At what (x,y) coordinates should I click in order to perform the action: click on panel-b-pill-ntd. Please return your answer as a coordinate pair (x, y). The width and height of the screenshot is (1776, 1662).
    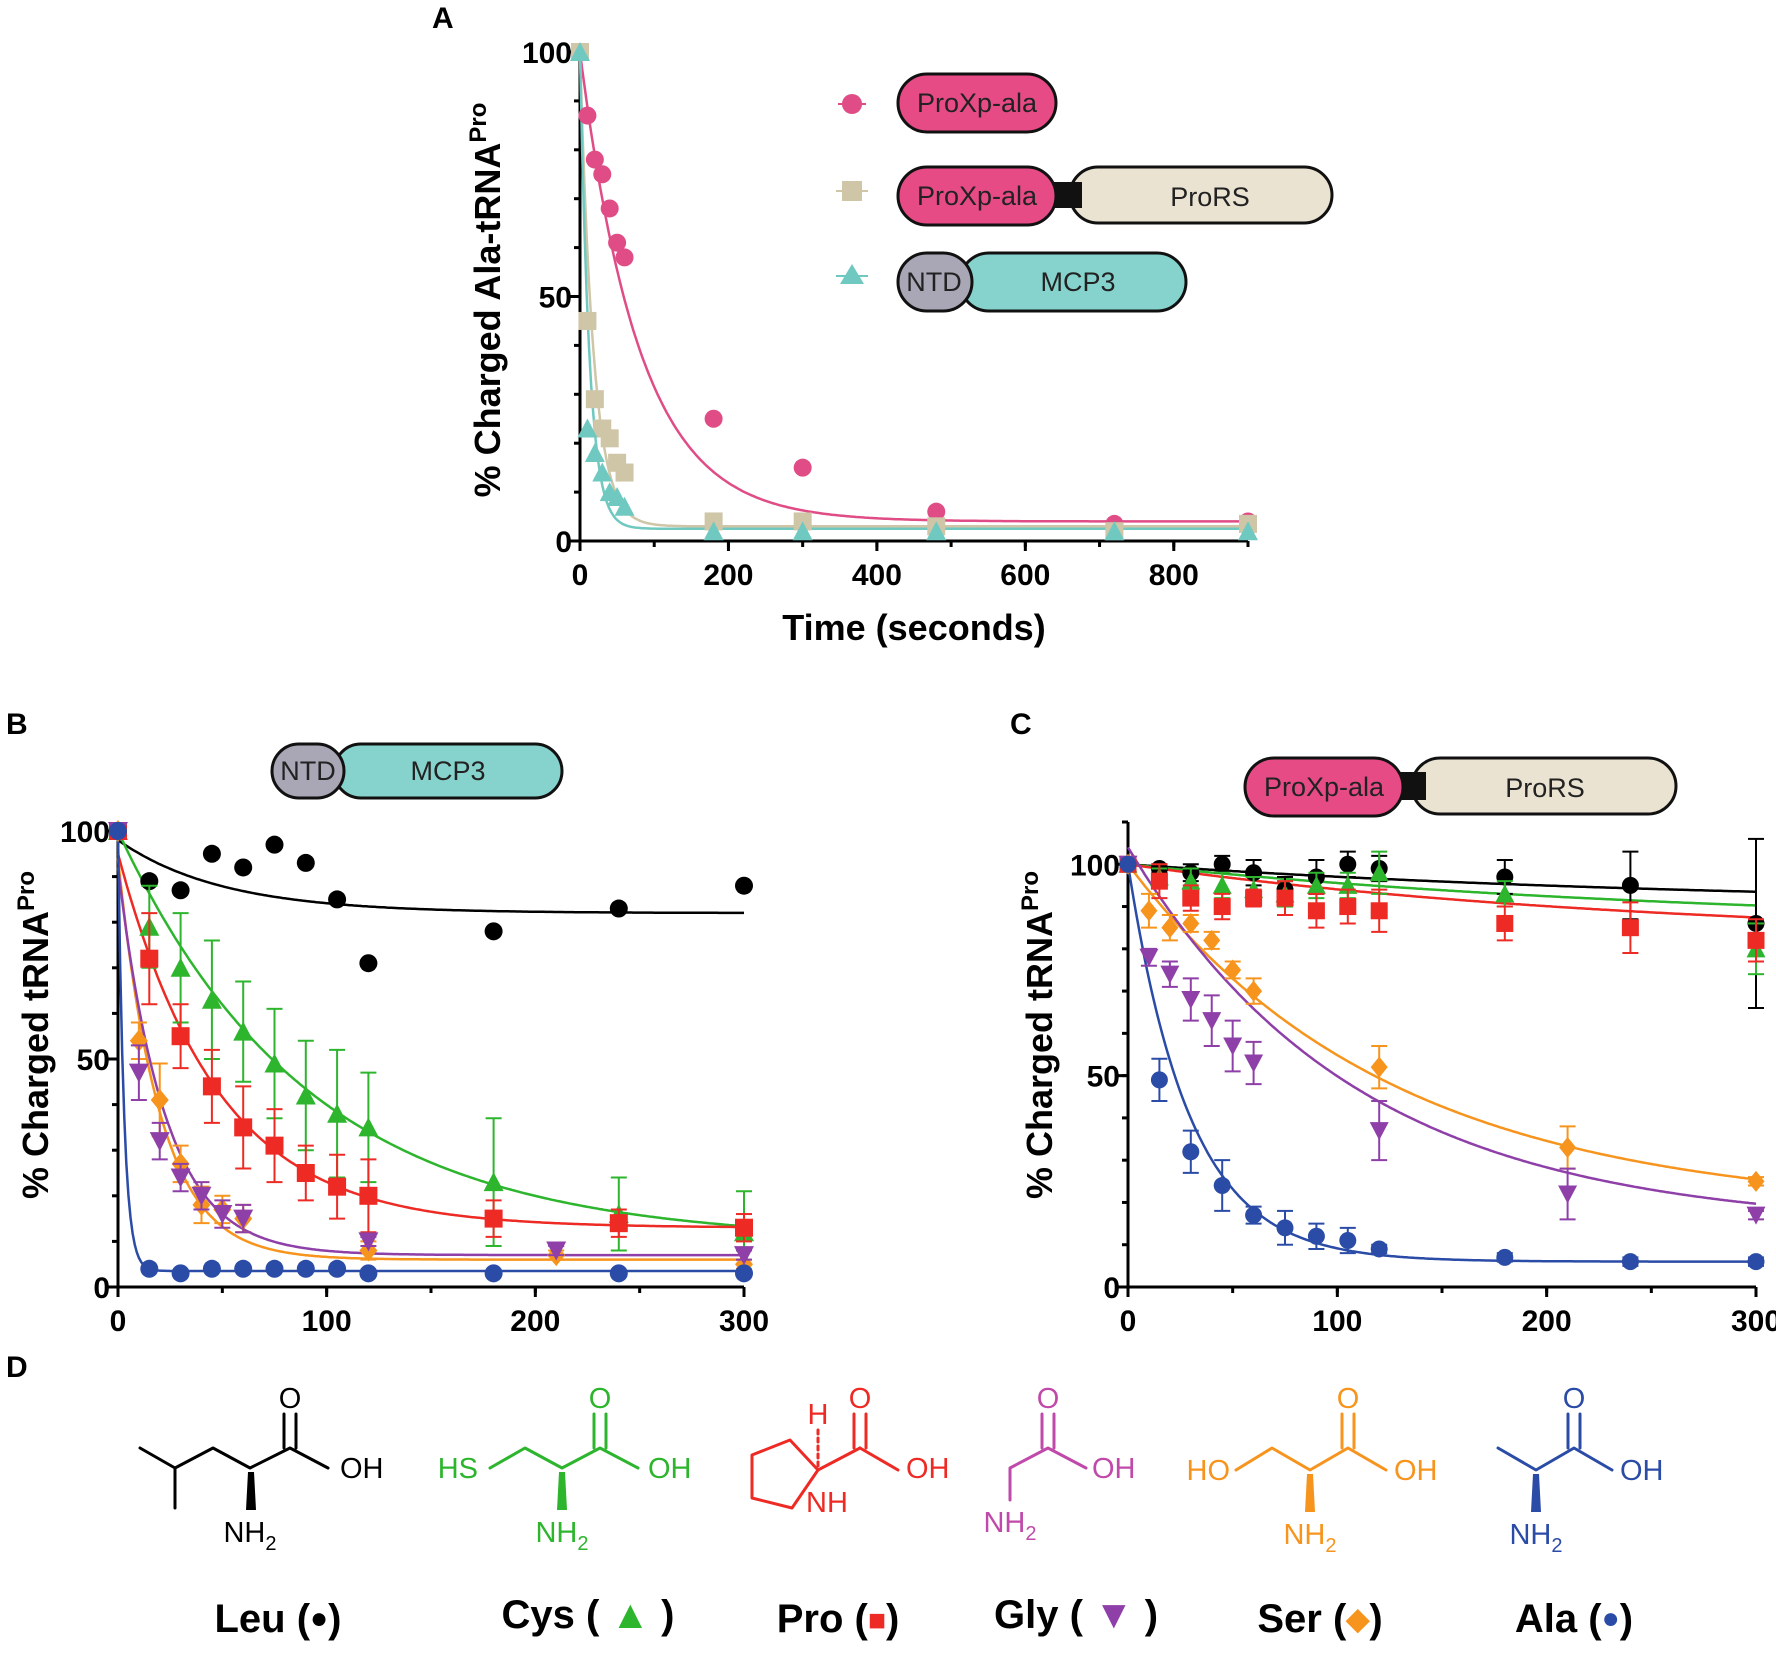
    Looking at the image, I should click on (308, 771).